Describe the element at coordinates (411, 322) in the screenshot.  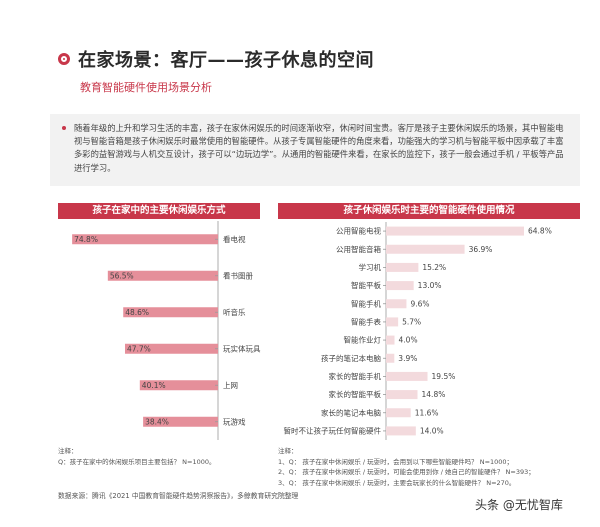
I see `right-value-label: 5.7%` at that location.